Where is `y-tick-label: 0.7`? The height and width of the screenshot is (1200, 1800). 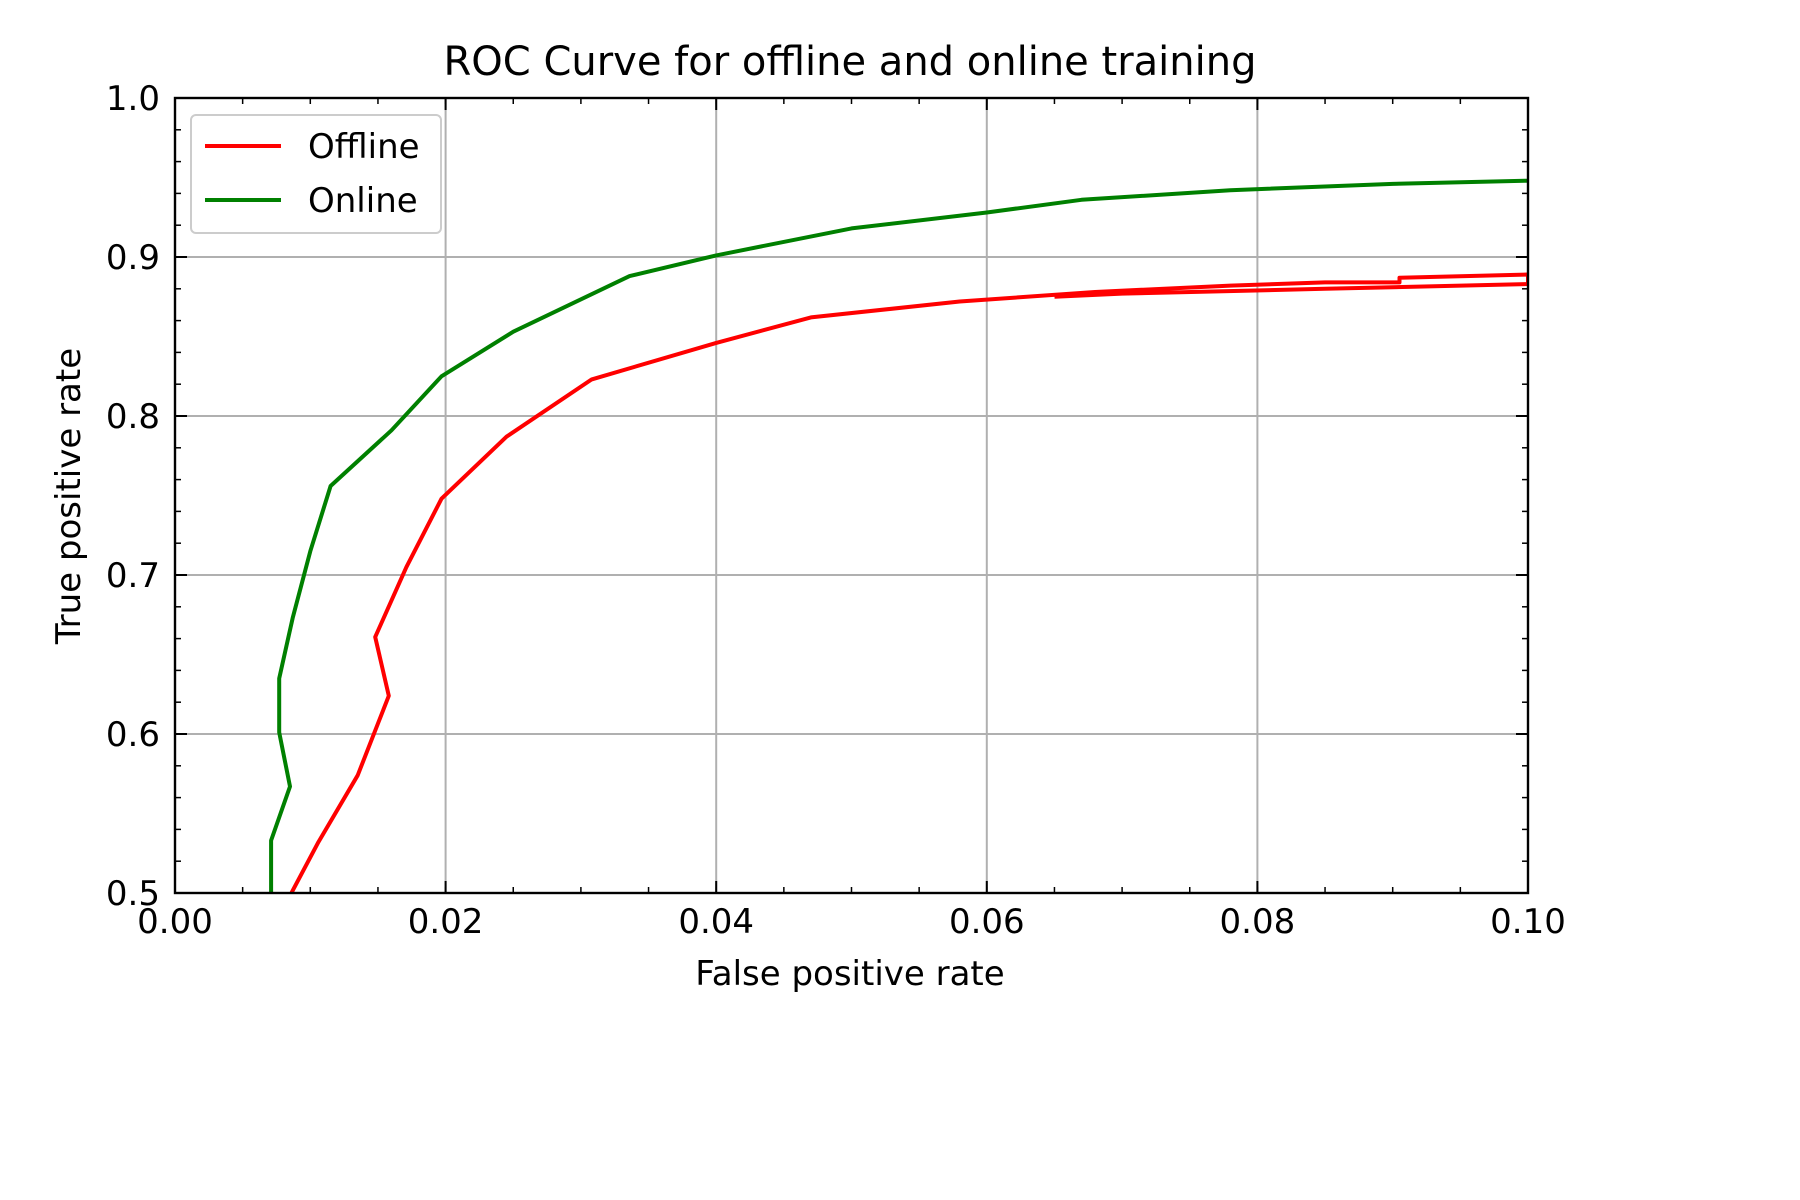 y-tick-label: 0.7 is located at coordinates (133, 576).